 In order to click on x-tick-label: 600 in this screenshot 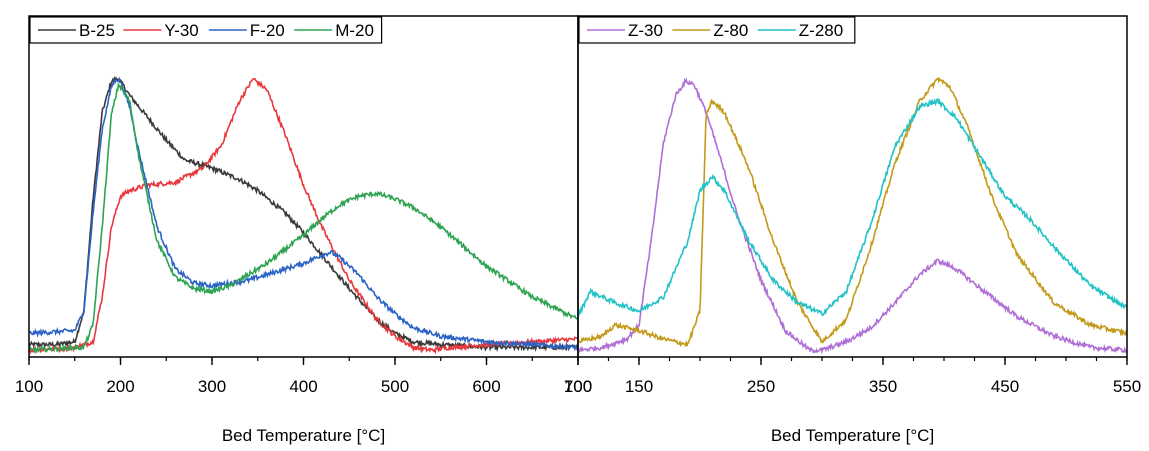, I will do `click(486, 386)`.